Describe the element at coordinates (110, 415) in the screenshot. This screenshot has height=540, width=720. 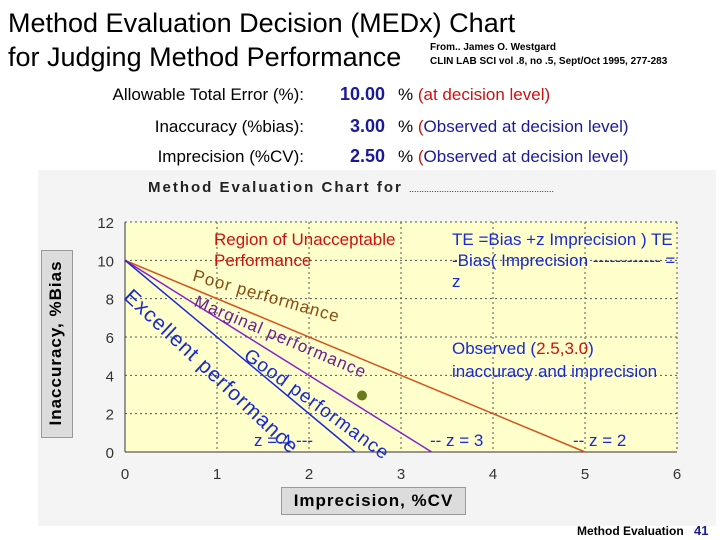
I see `y-tick-label: 2` at that location.